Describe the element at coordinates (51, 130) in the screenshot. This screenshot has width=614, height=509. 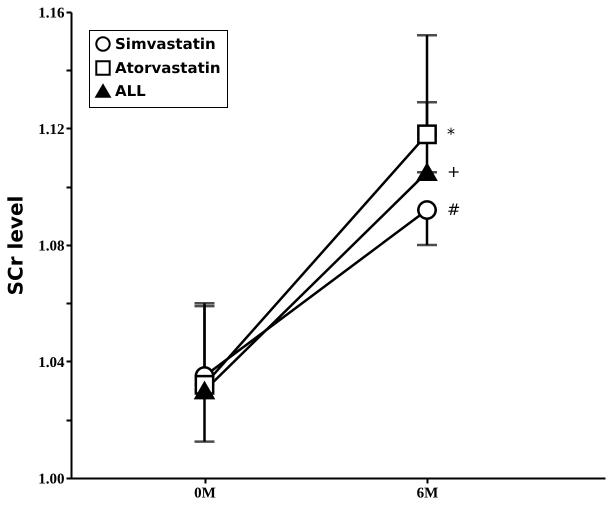
I see `y-tick-label: 1.12` at that location.